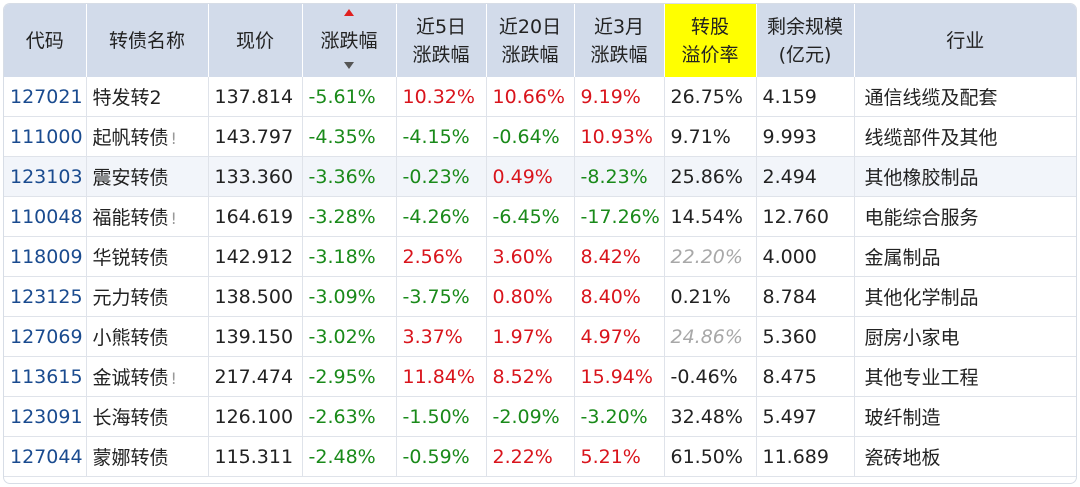 This screenshot has width=1080, height=487. I want to click on change-20d-pct: 0.49%, so click(530, 176).